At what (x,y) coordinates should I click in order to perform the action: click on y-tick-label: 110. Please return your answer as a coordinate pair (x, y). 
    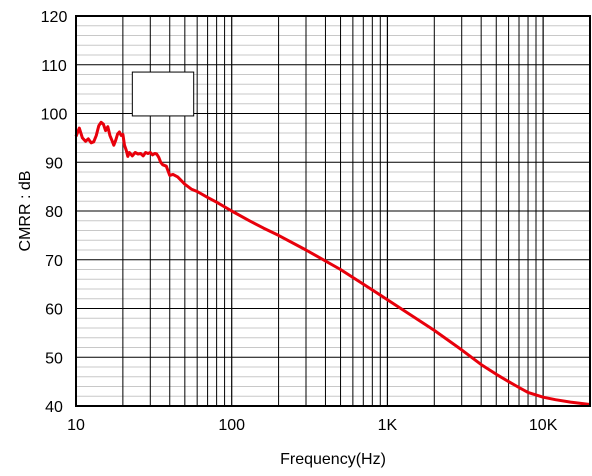
    Looking at the image, I should click on (54, 66).